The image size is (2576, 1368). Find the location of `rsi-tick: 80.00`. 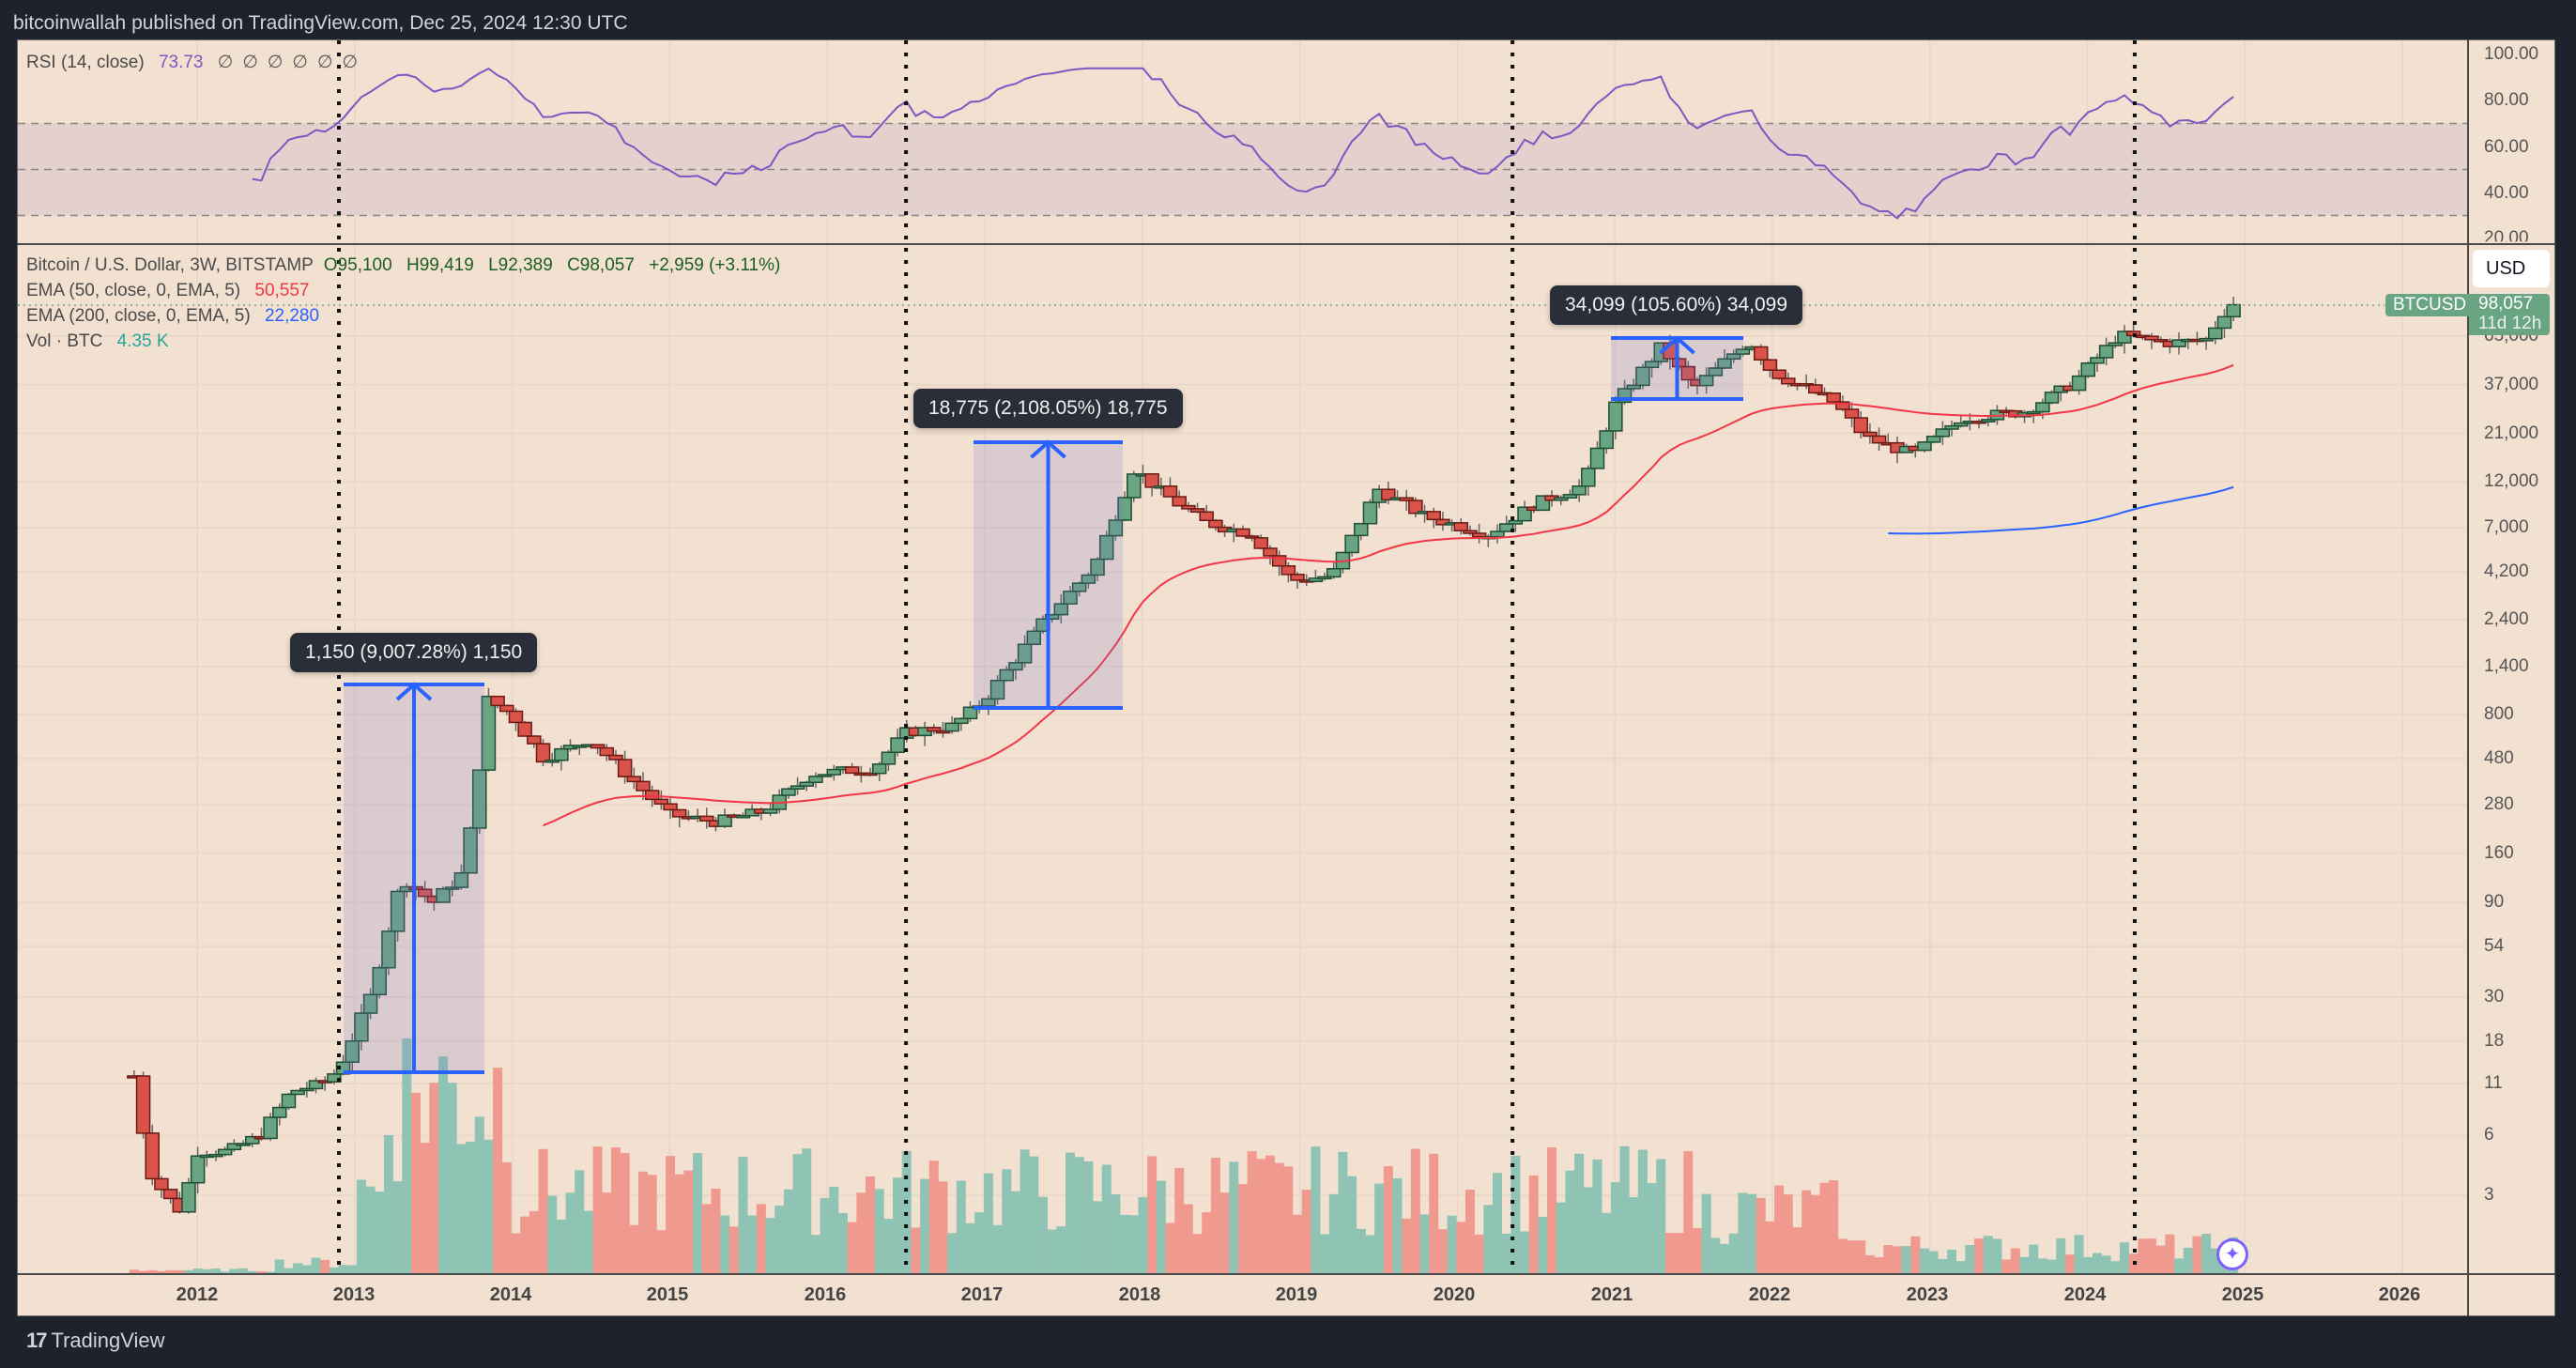

rsi-tick: 80.00 is located at coordinates (2507, 100).